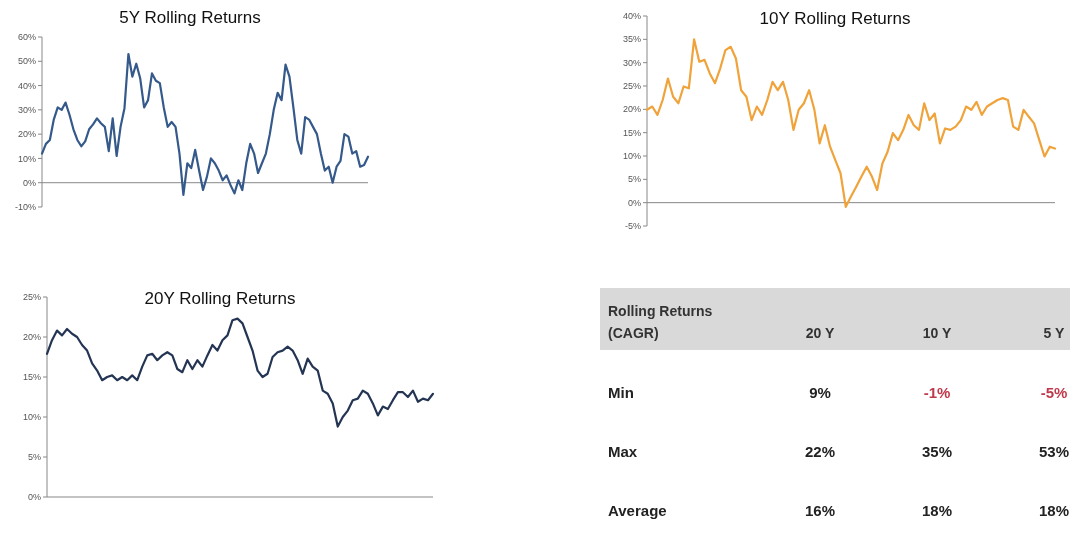 The width and height of the screenshot is (1070, 538). What do you see at coordinates (621, 392) in the screenshot?
I see `category-label: Min` at bounding box center [621, 392].